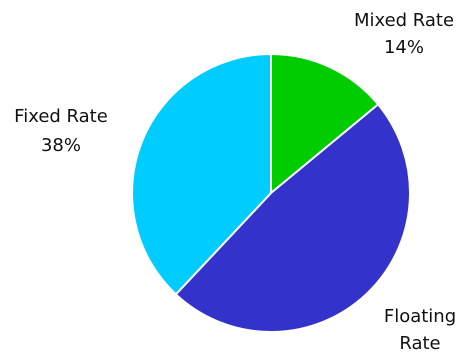 Image resolution: width=473 pixels, height=361 pixels. I want to click on slice-label-fixed-rate: Fixed Rate, so click(61, 116).